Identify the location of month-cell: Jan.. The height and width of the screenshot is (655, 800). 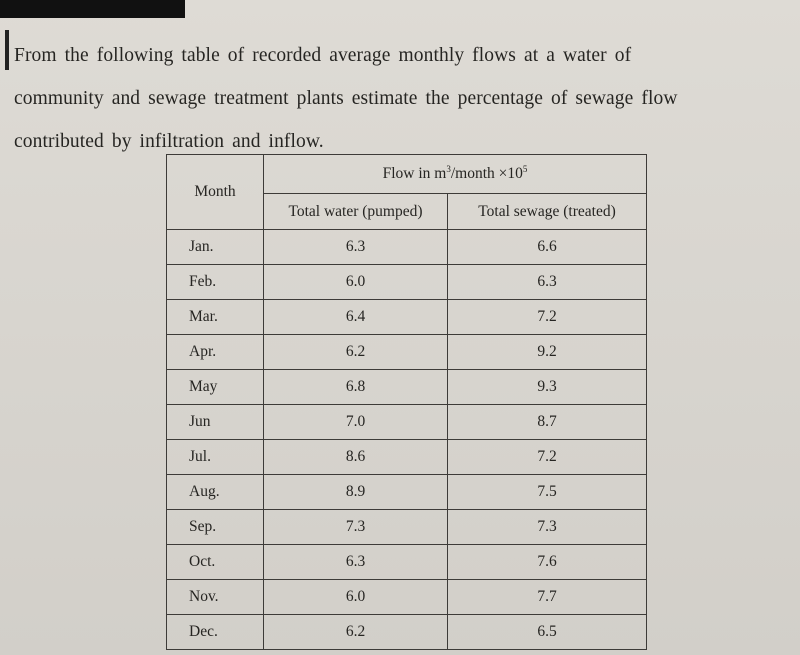
(215, 247).